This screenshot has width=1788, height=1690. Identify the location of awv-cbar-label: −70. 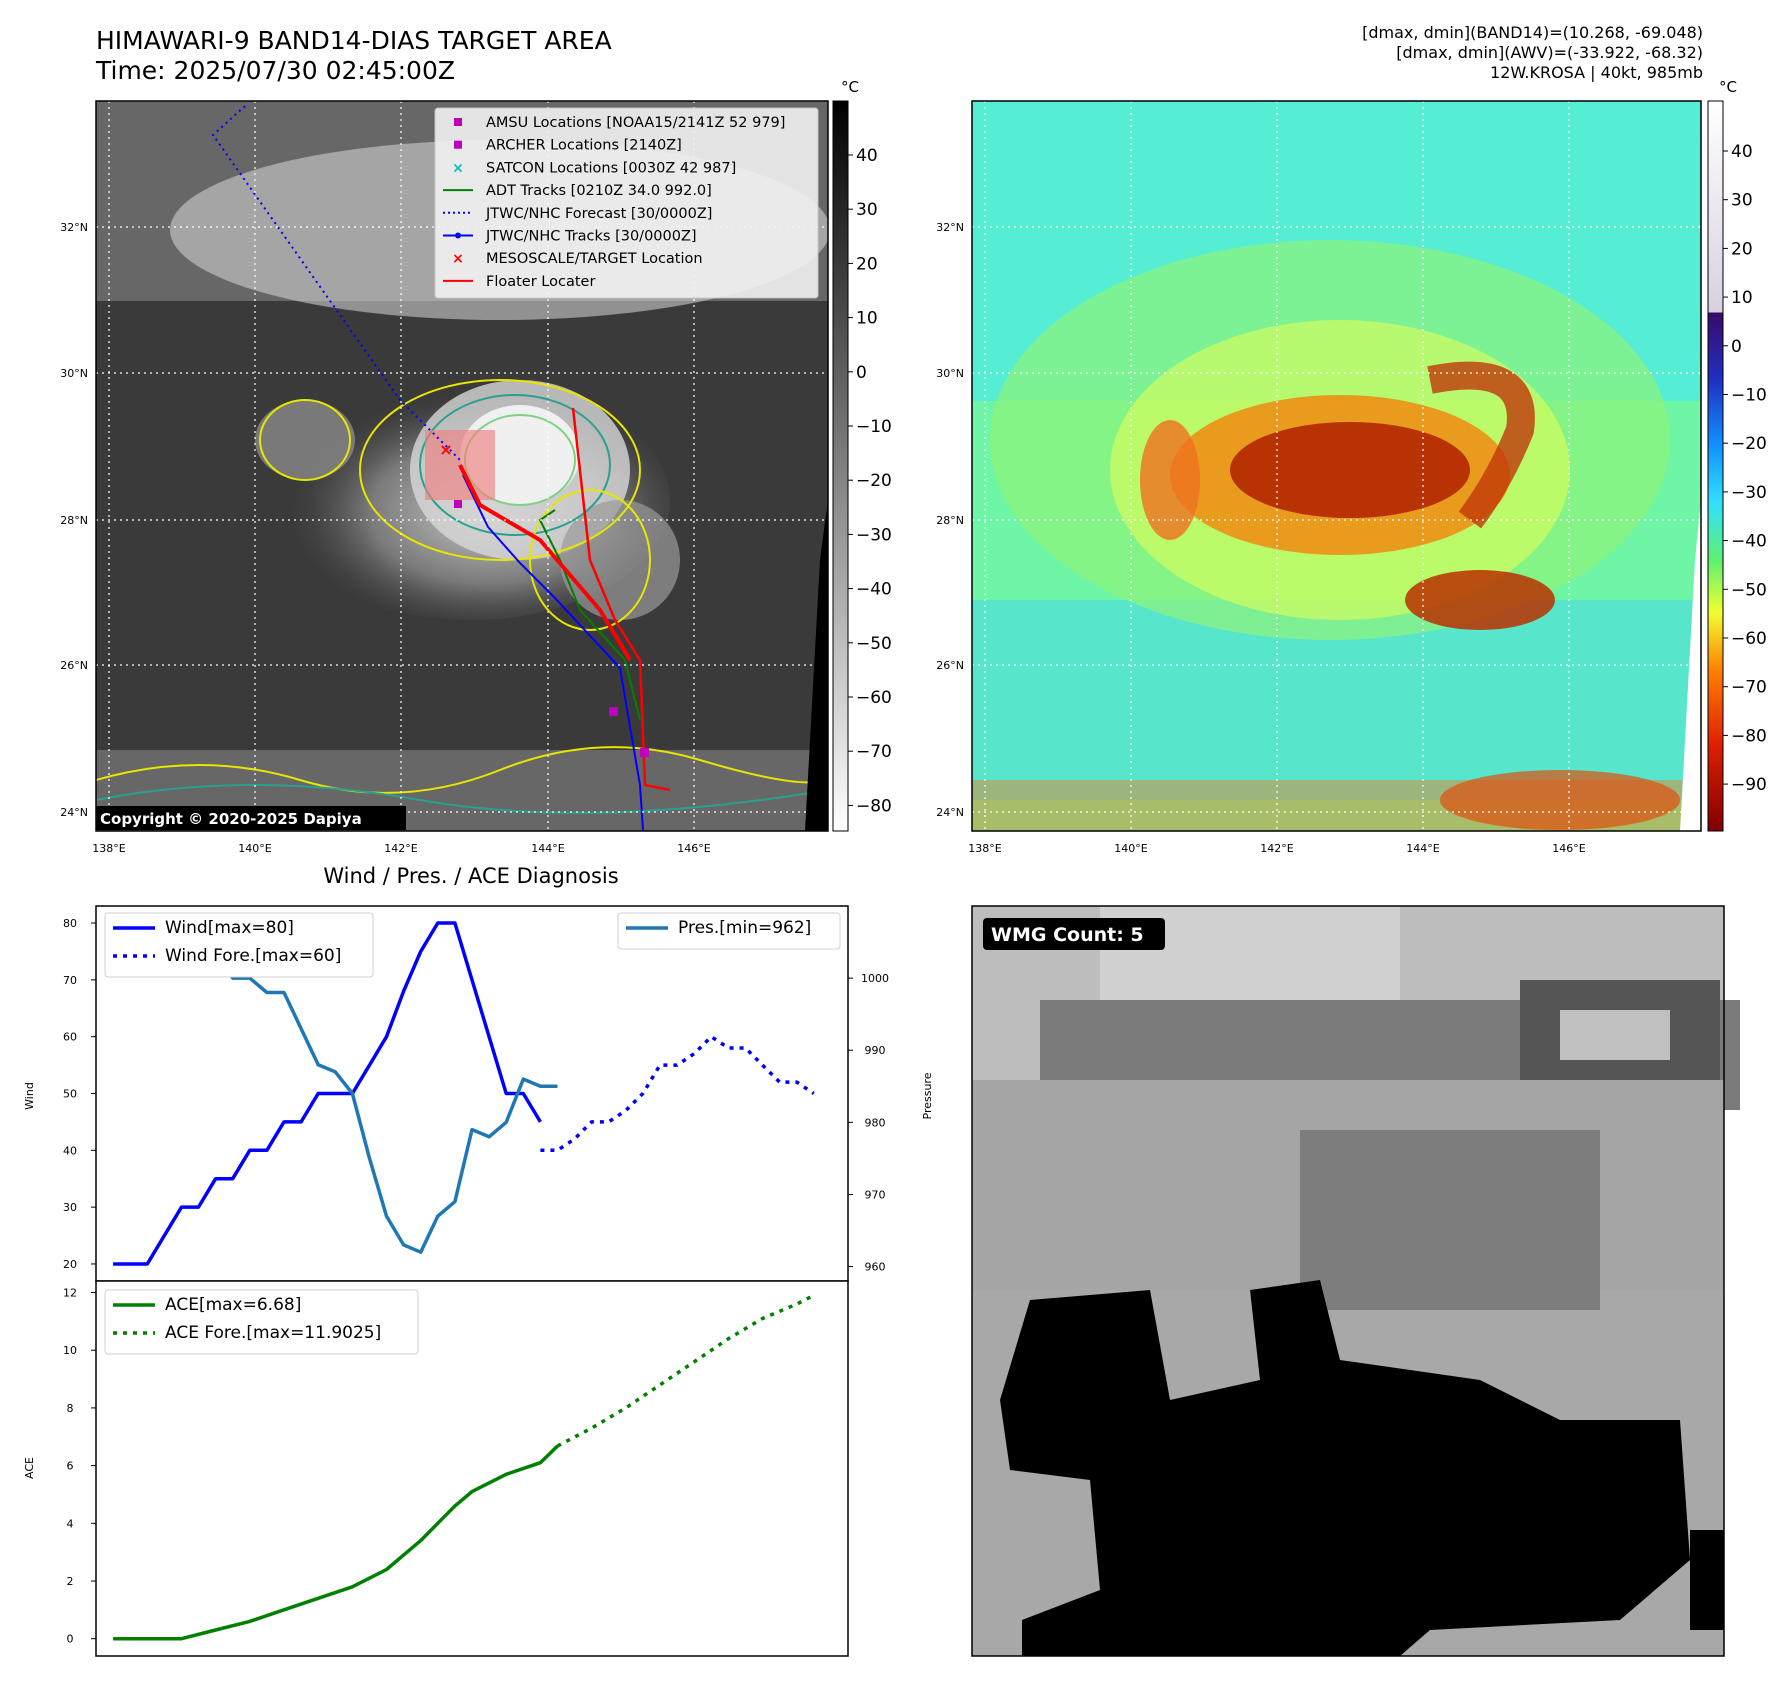
(1749, 688).